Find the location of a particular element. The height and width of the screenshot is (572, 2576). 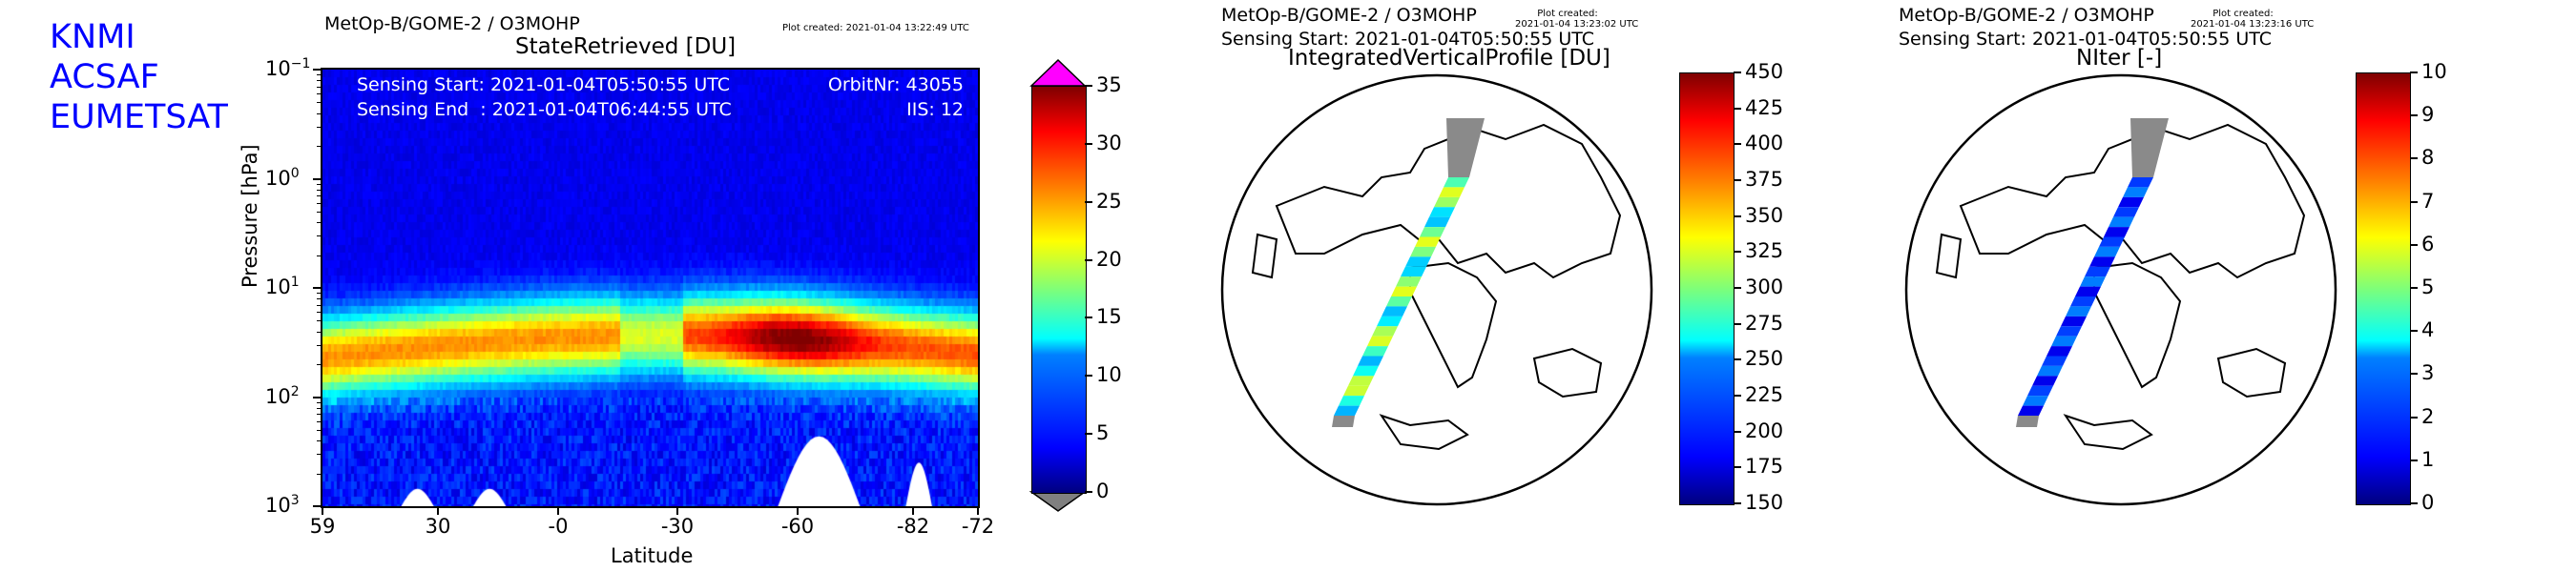

y-tick-exponent: −1 is located at coordinates (300, 64).